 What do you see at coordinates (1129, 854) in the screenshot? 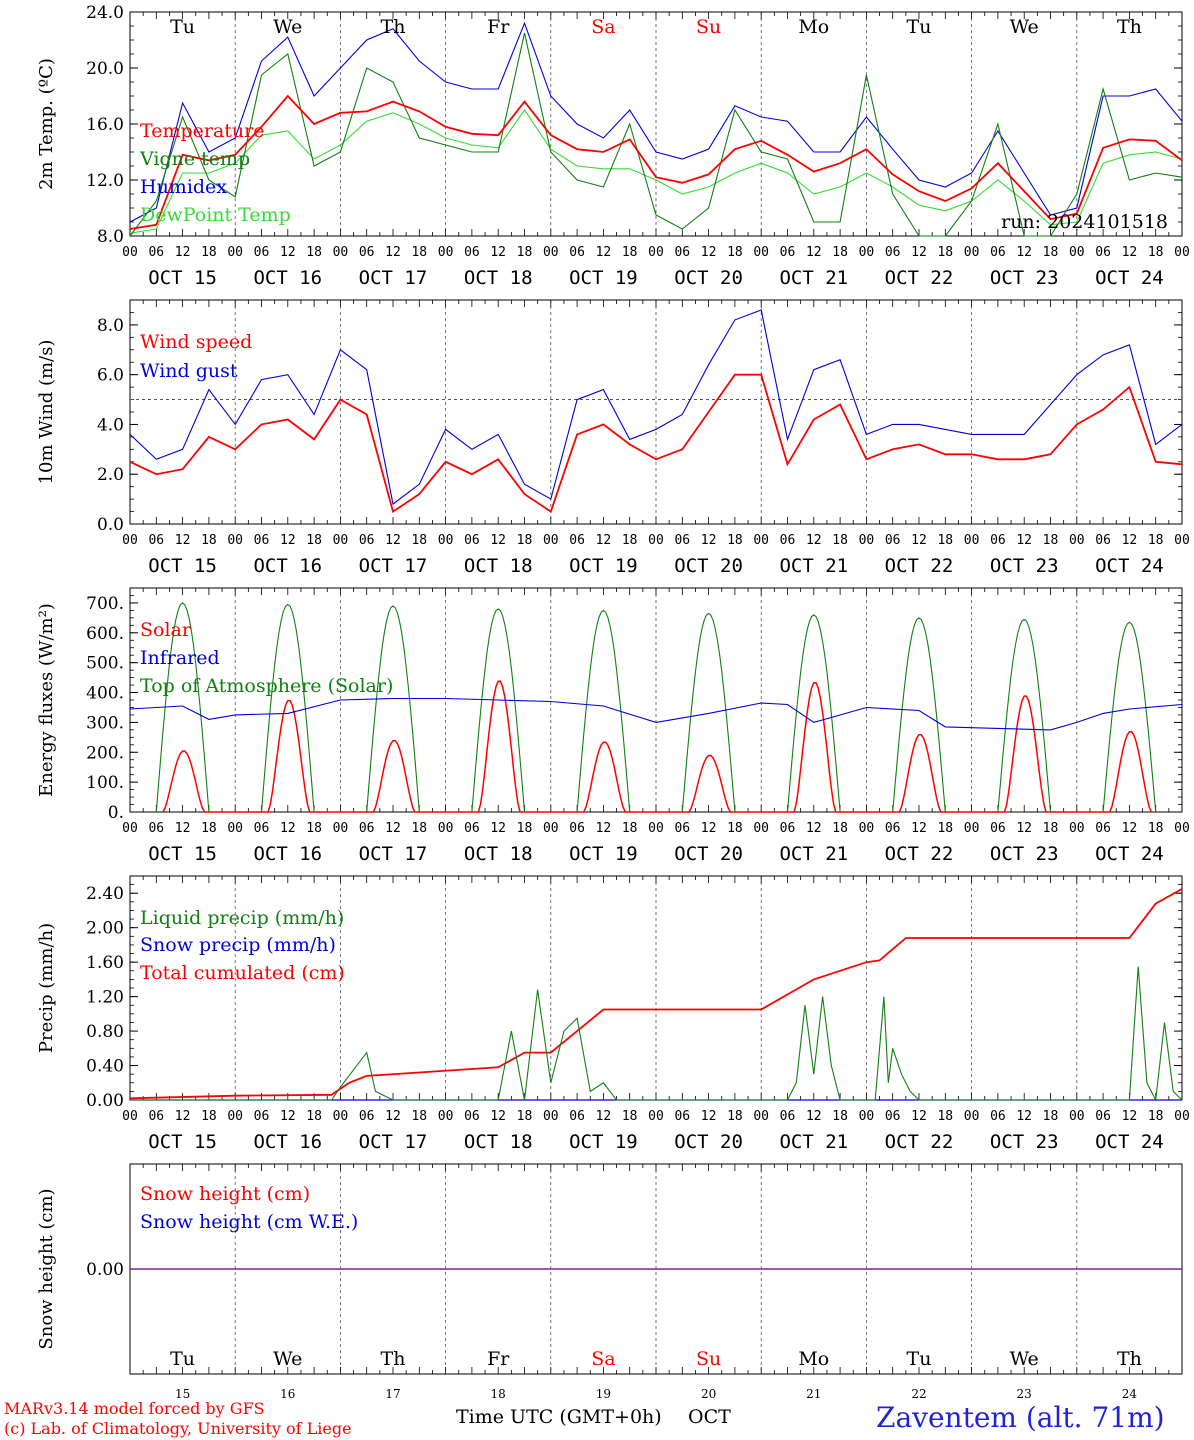
I see `date-label: OCT 24` at bounding box center [1129, 854].